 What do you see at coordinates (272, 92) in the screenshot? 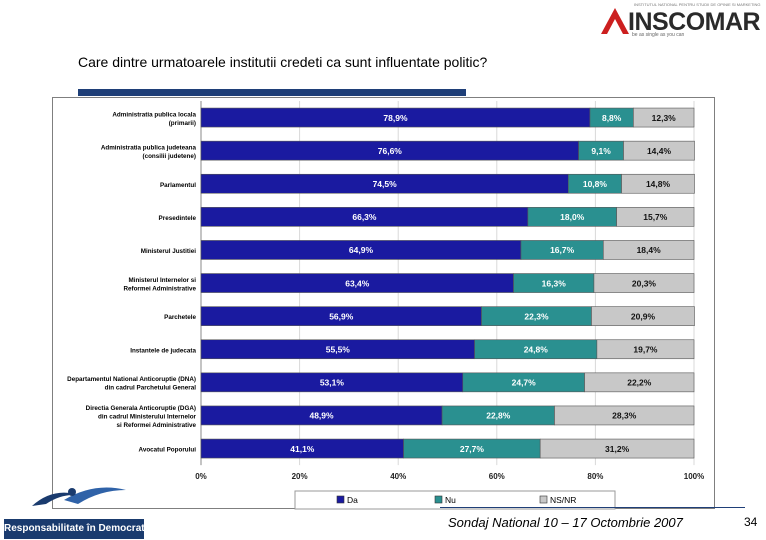
I see `title-underline` at bounding box center [272, 92].